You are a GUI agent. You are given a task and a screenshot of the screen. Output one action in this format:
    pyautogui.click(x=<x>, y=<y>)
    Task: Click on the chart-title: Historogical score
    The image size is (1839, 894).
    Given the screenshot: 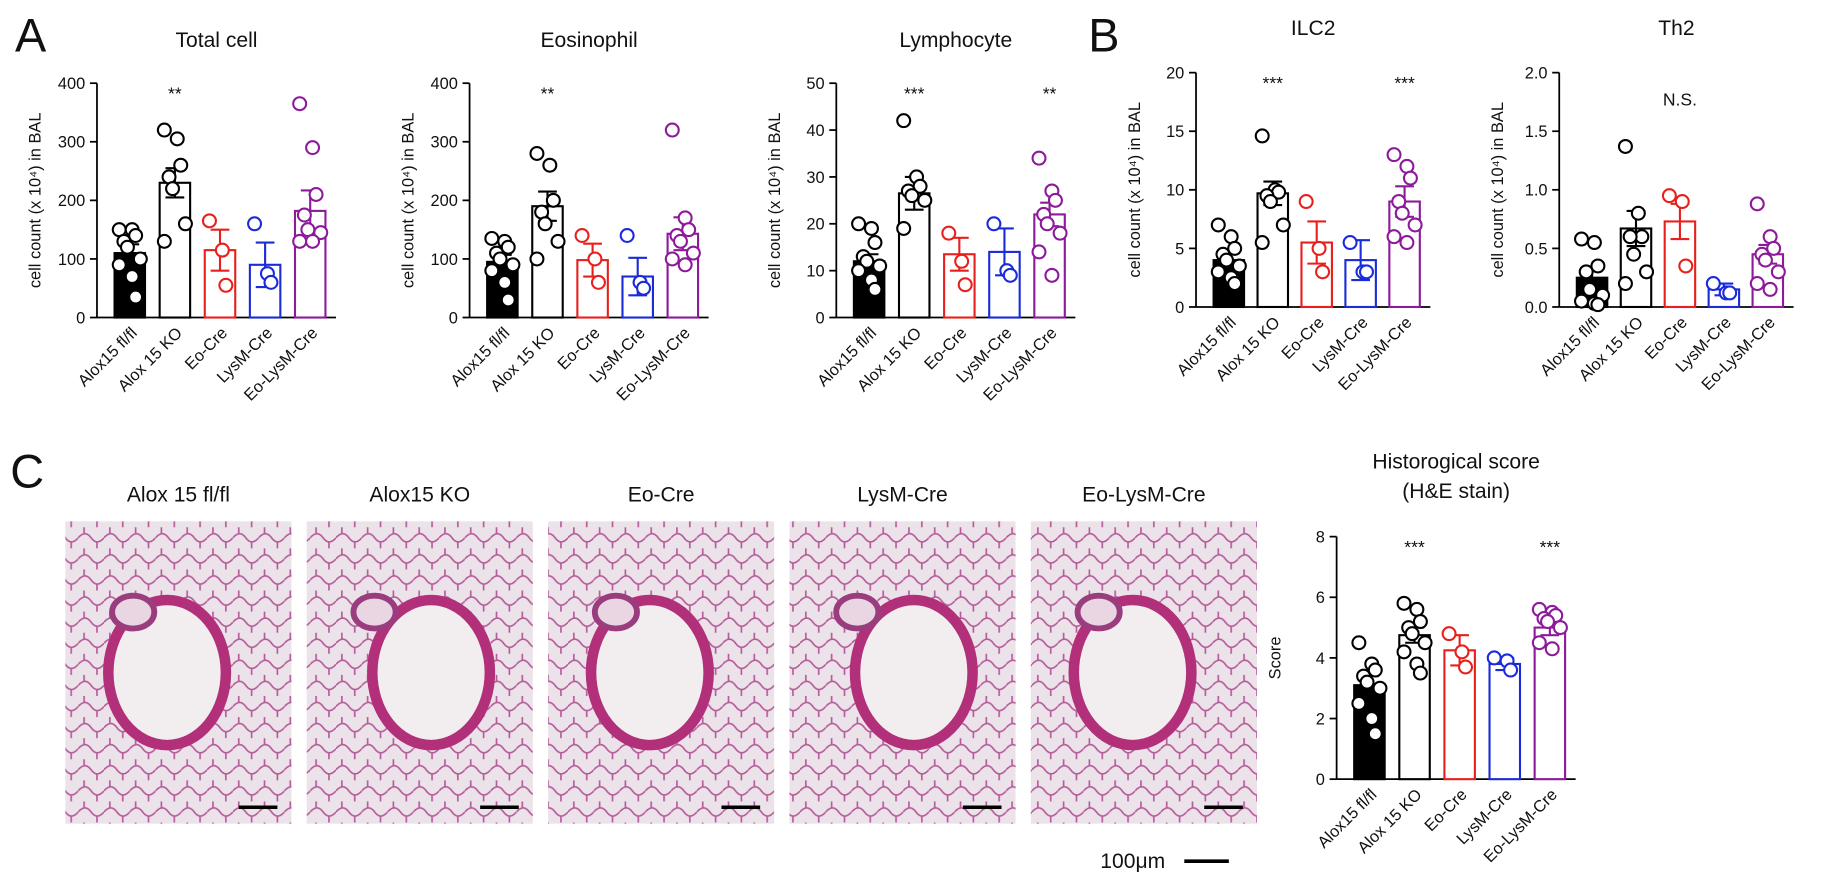 What is the action you would take?
    pyautogui.click(x=1456, y=462)
    